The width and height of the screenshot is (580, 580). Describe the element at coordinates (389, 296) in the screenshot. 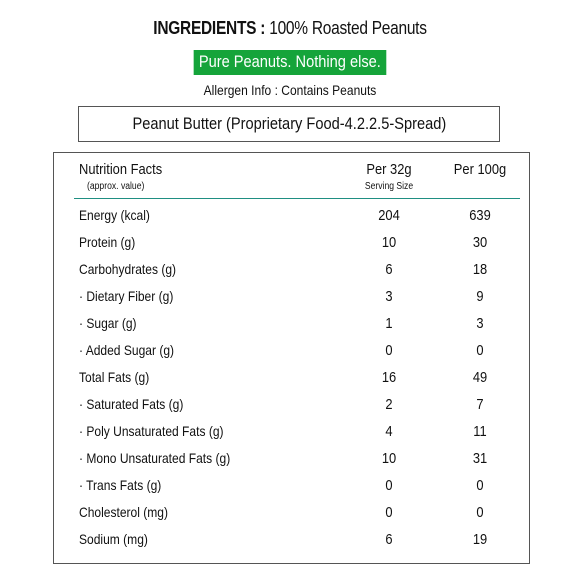

I see `value-per-serving: 3` at that location.